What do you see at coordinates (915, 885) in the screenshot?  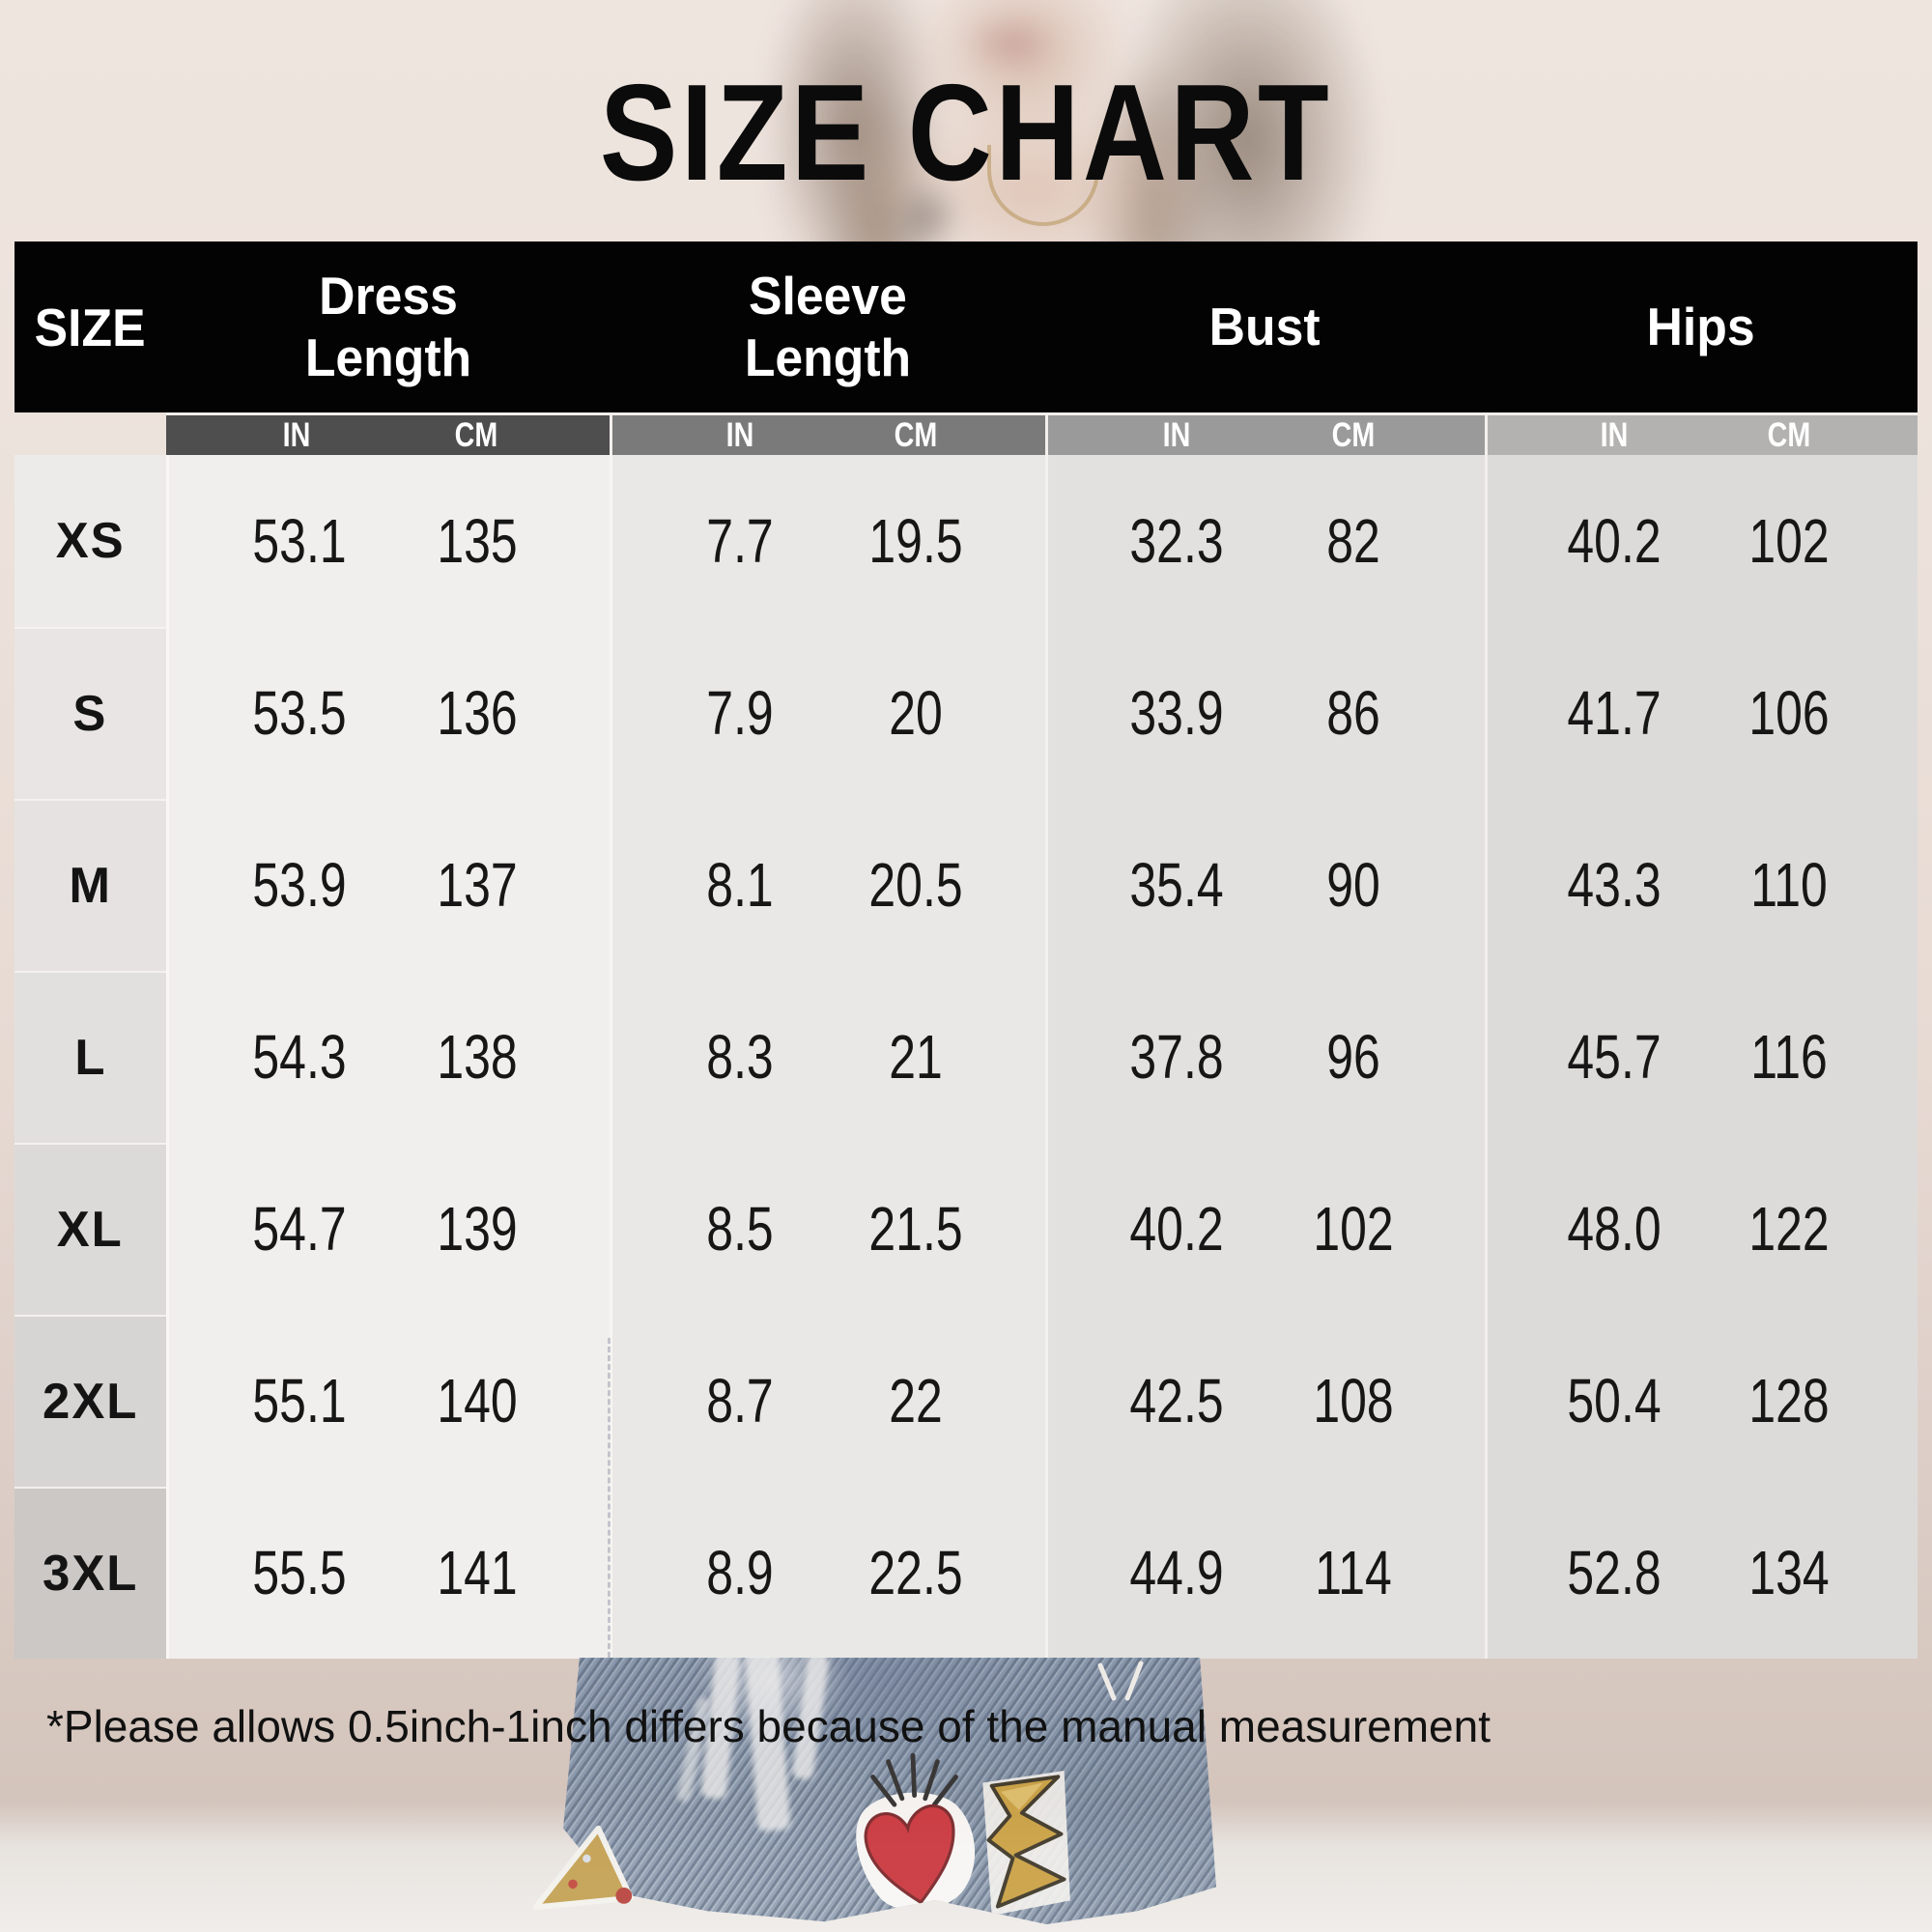 I see `sleeve-cm-value: 20.5` at bounding box center [915, 885].